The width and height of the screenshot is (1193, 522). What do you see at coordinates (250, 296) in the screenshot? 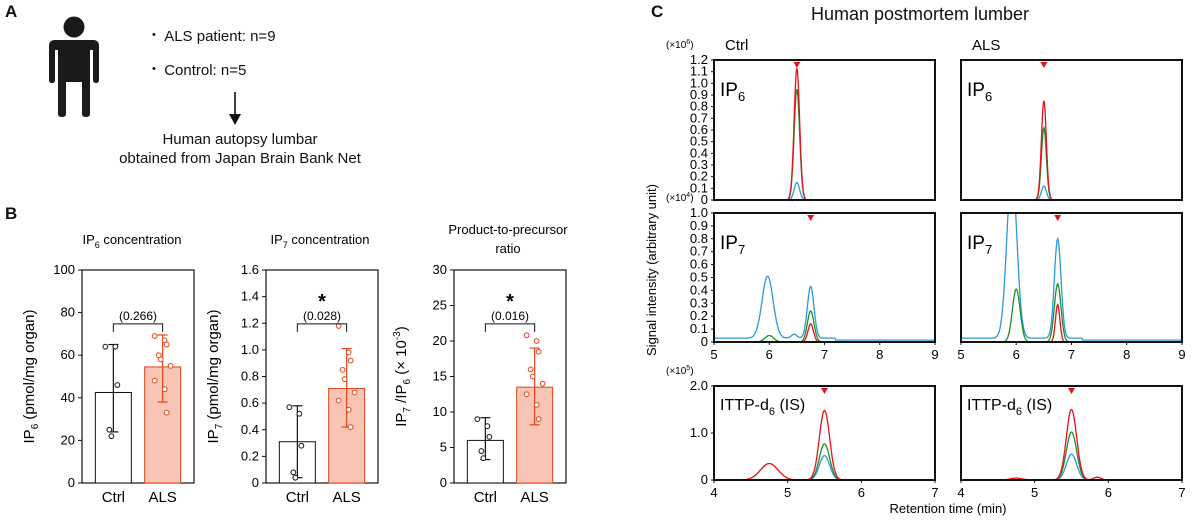
I see `y-tick-label: 1.4` at bounding box center [250, 296].